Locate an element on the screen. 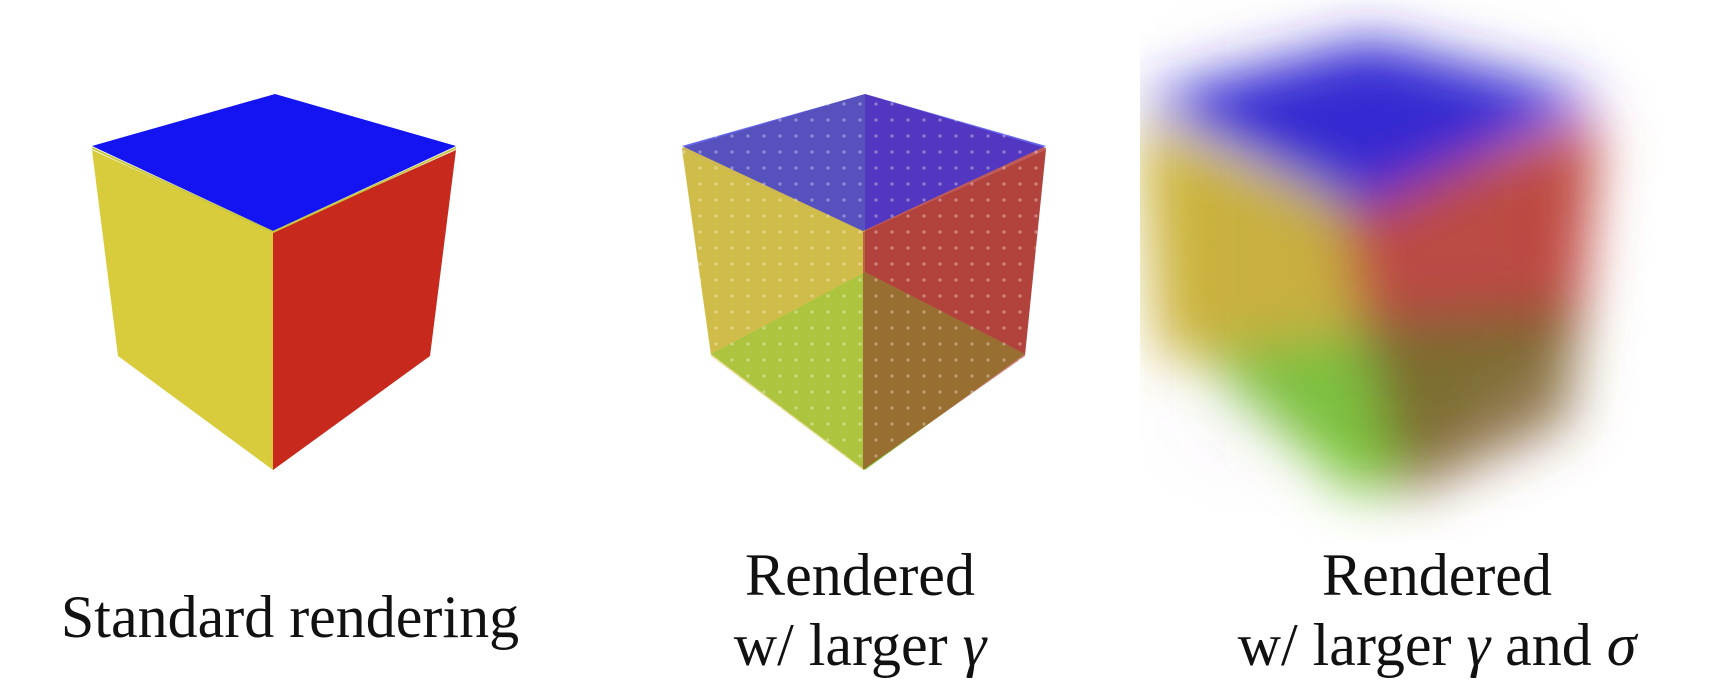  caption-line2: w/ larger γ is located at coordinates (860, 645).